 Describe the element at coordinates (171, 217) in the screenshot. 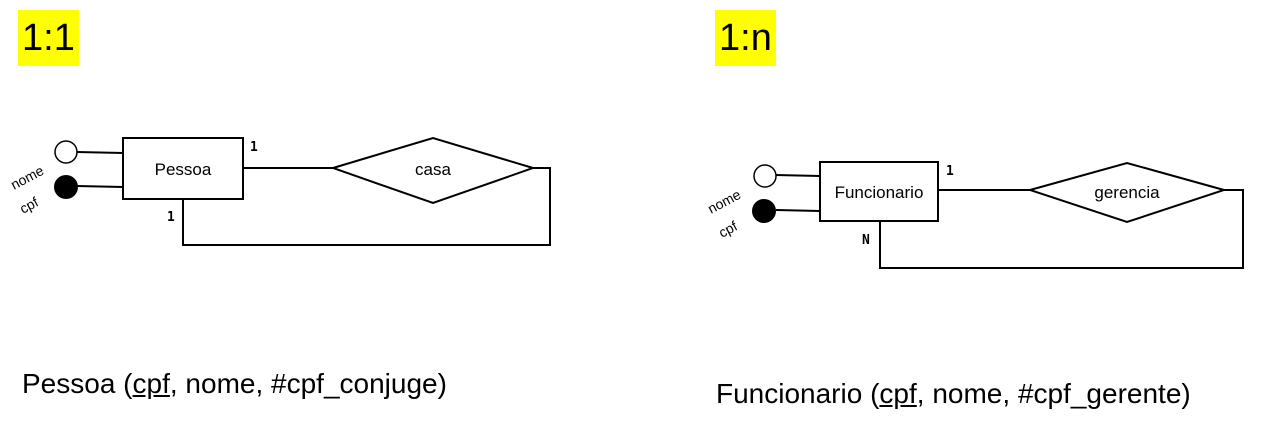

I see `cardinality-bottom: 1` at that location.